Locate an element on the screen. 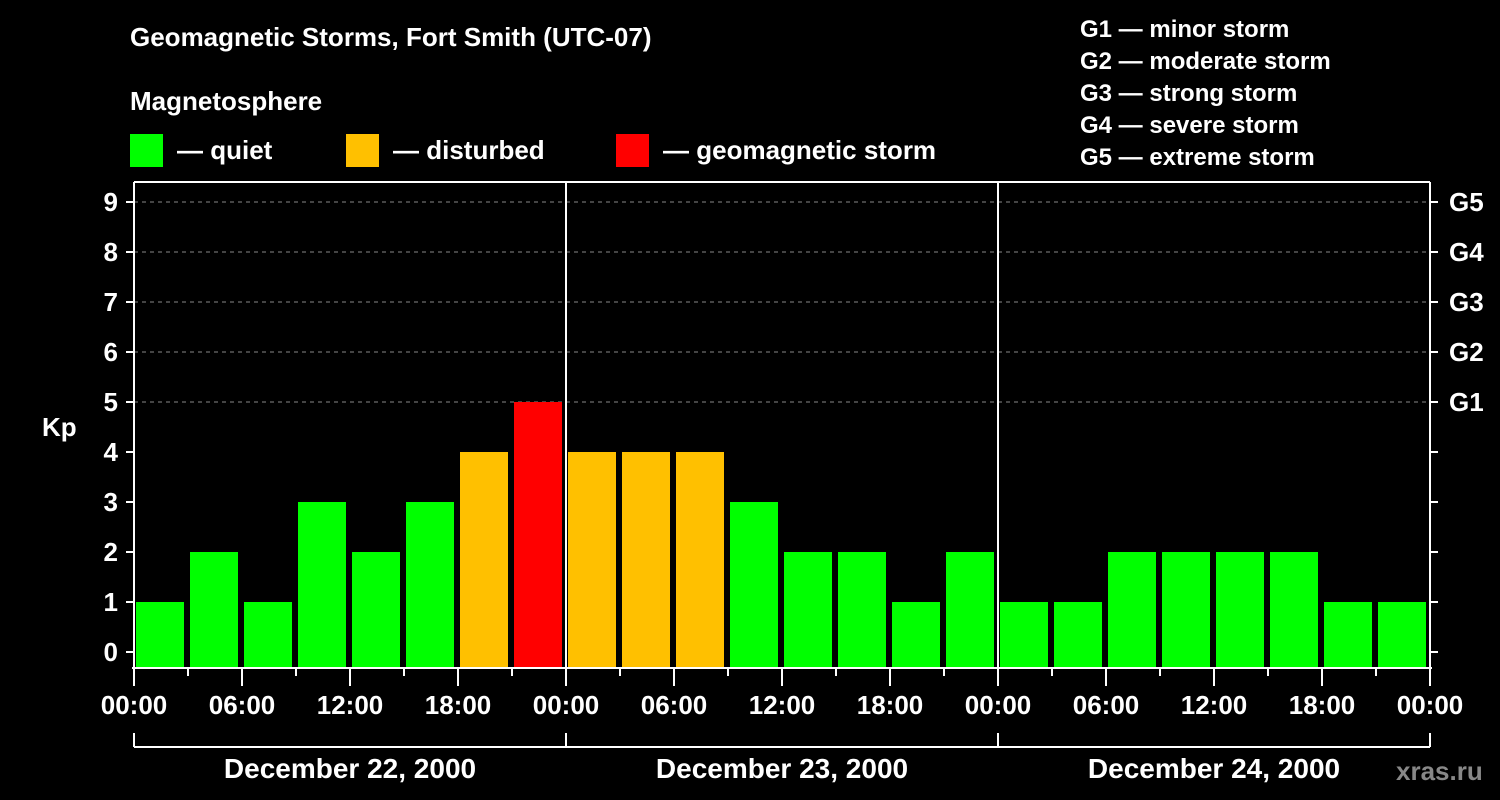  y-tick-label: 2 is located at coordinates (110, 552).